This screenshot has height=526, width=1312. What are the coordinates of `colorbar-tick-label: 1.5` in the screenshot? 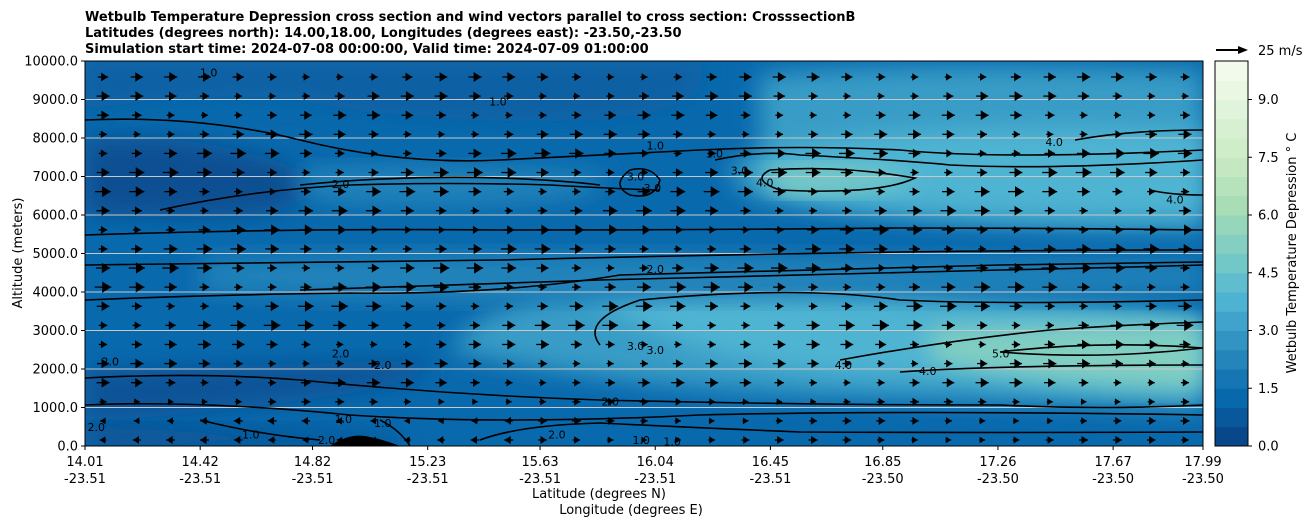 It's located at (1268, 389).